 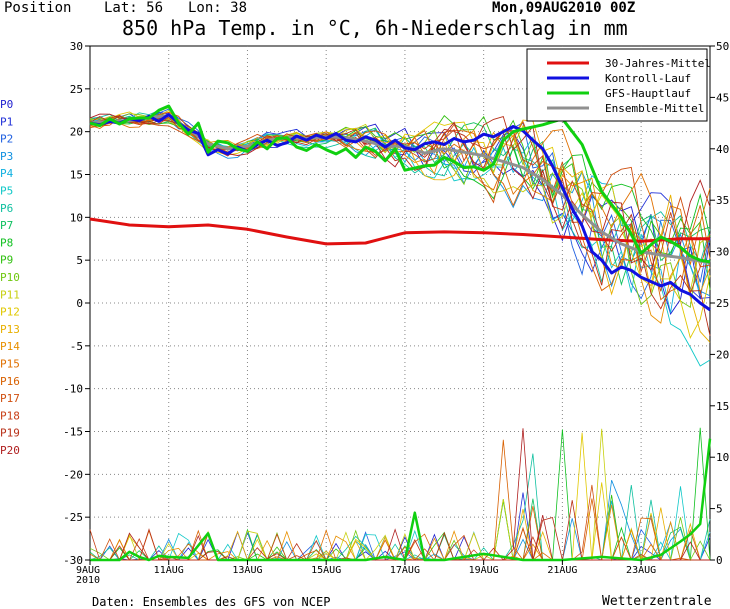 I want to click on right-axis-tick-label: 30, so click(x=722, y=252).